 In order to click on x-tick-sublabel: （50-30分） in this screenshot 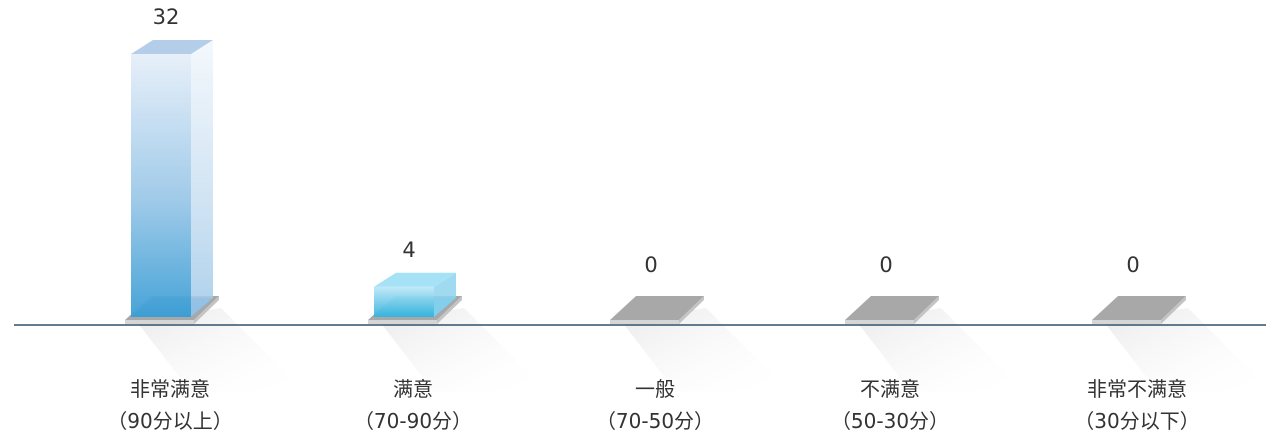, I will do `click(890, 421)`.